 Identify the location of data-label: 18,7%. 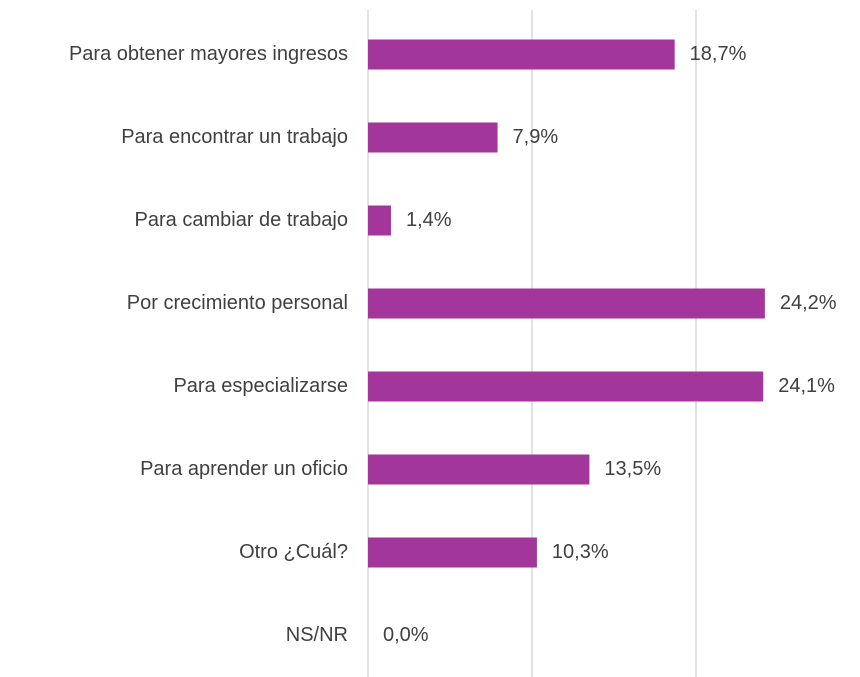
(718, 54).